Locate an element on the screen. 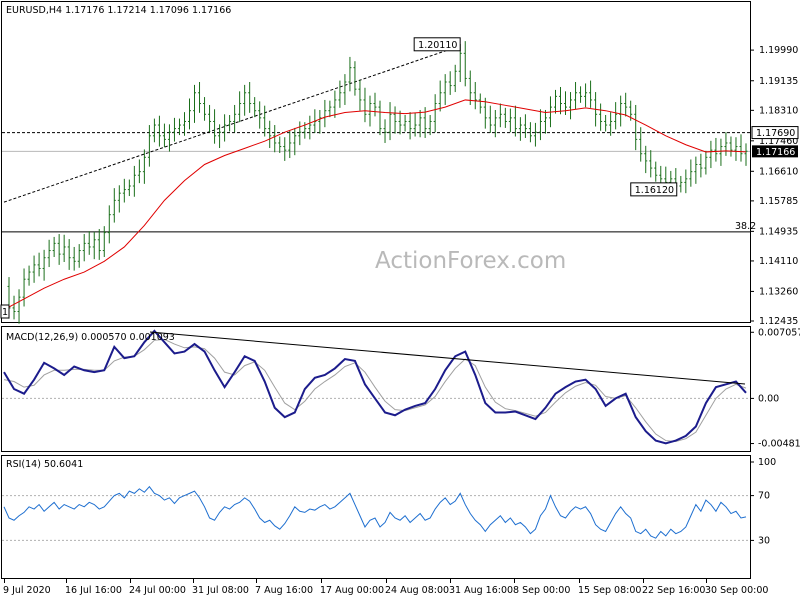 The image size is (800, 600). macd-trendline is located at coordinates (447, 358).